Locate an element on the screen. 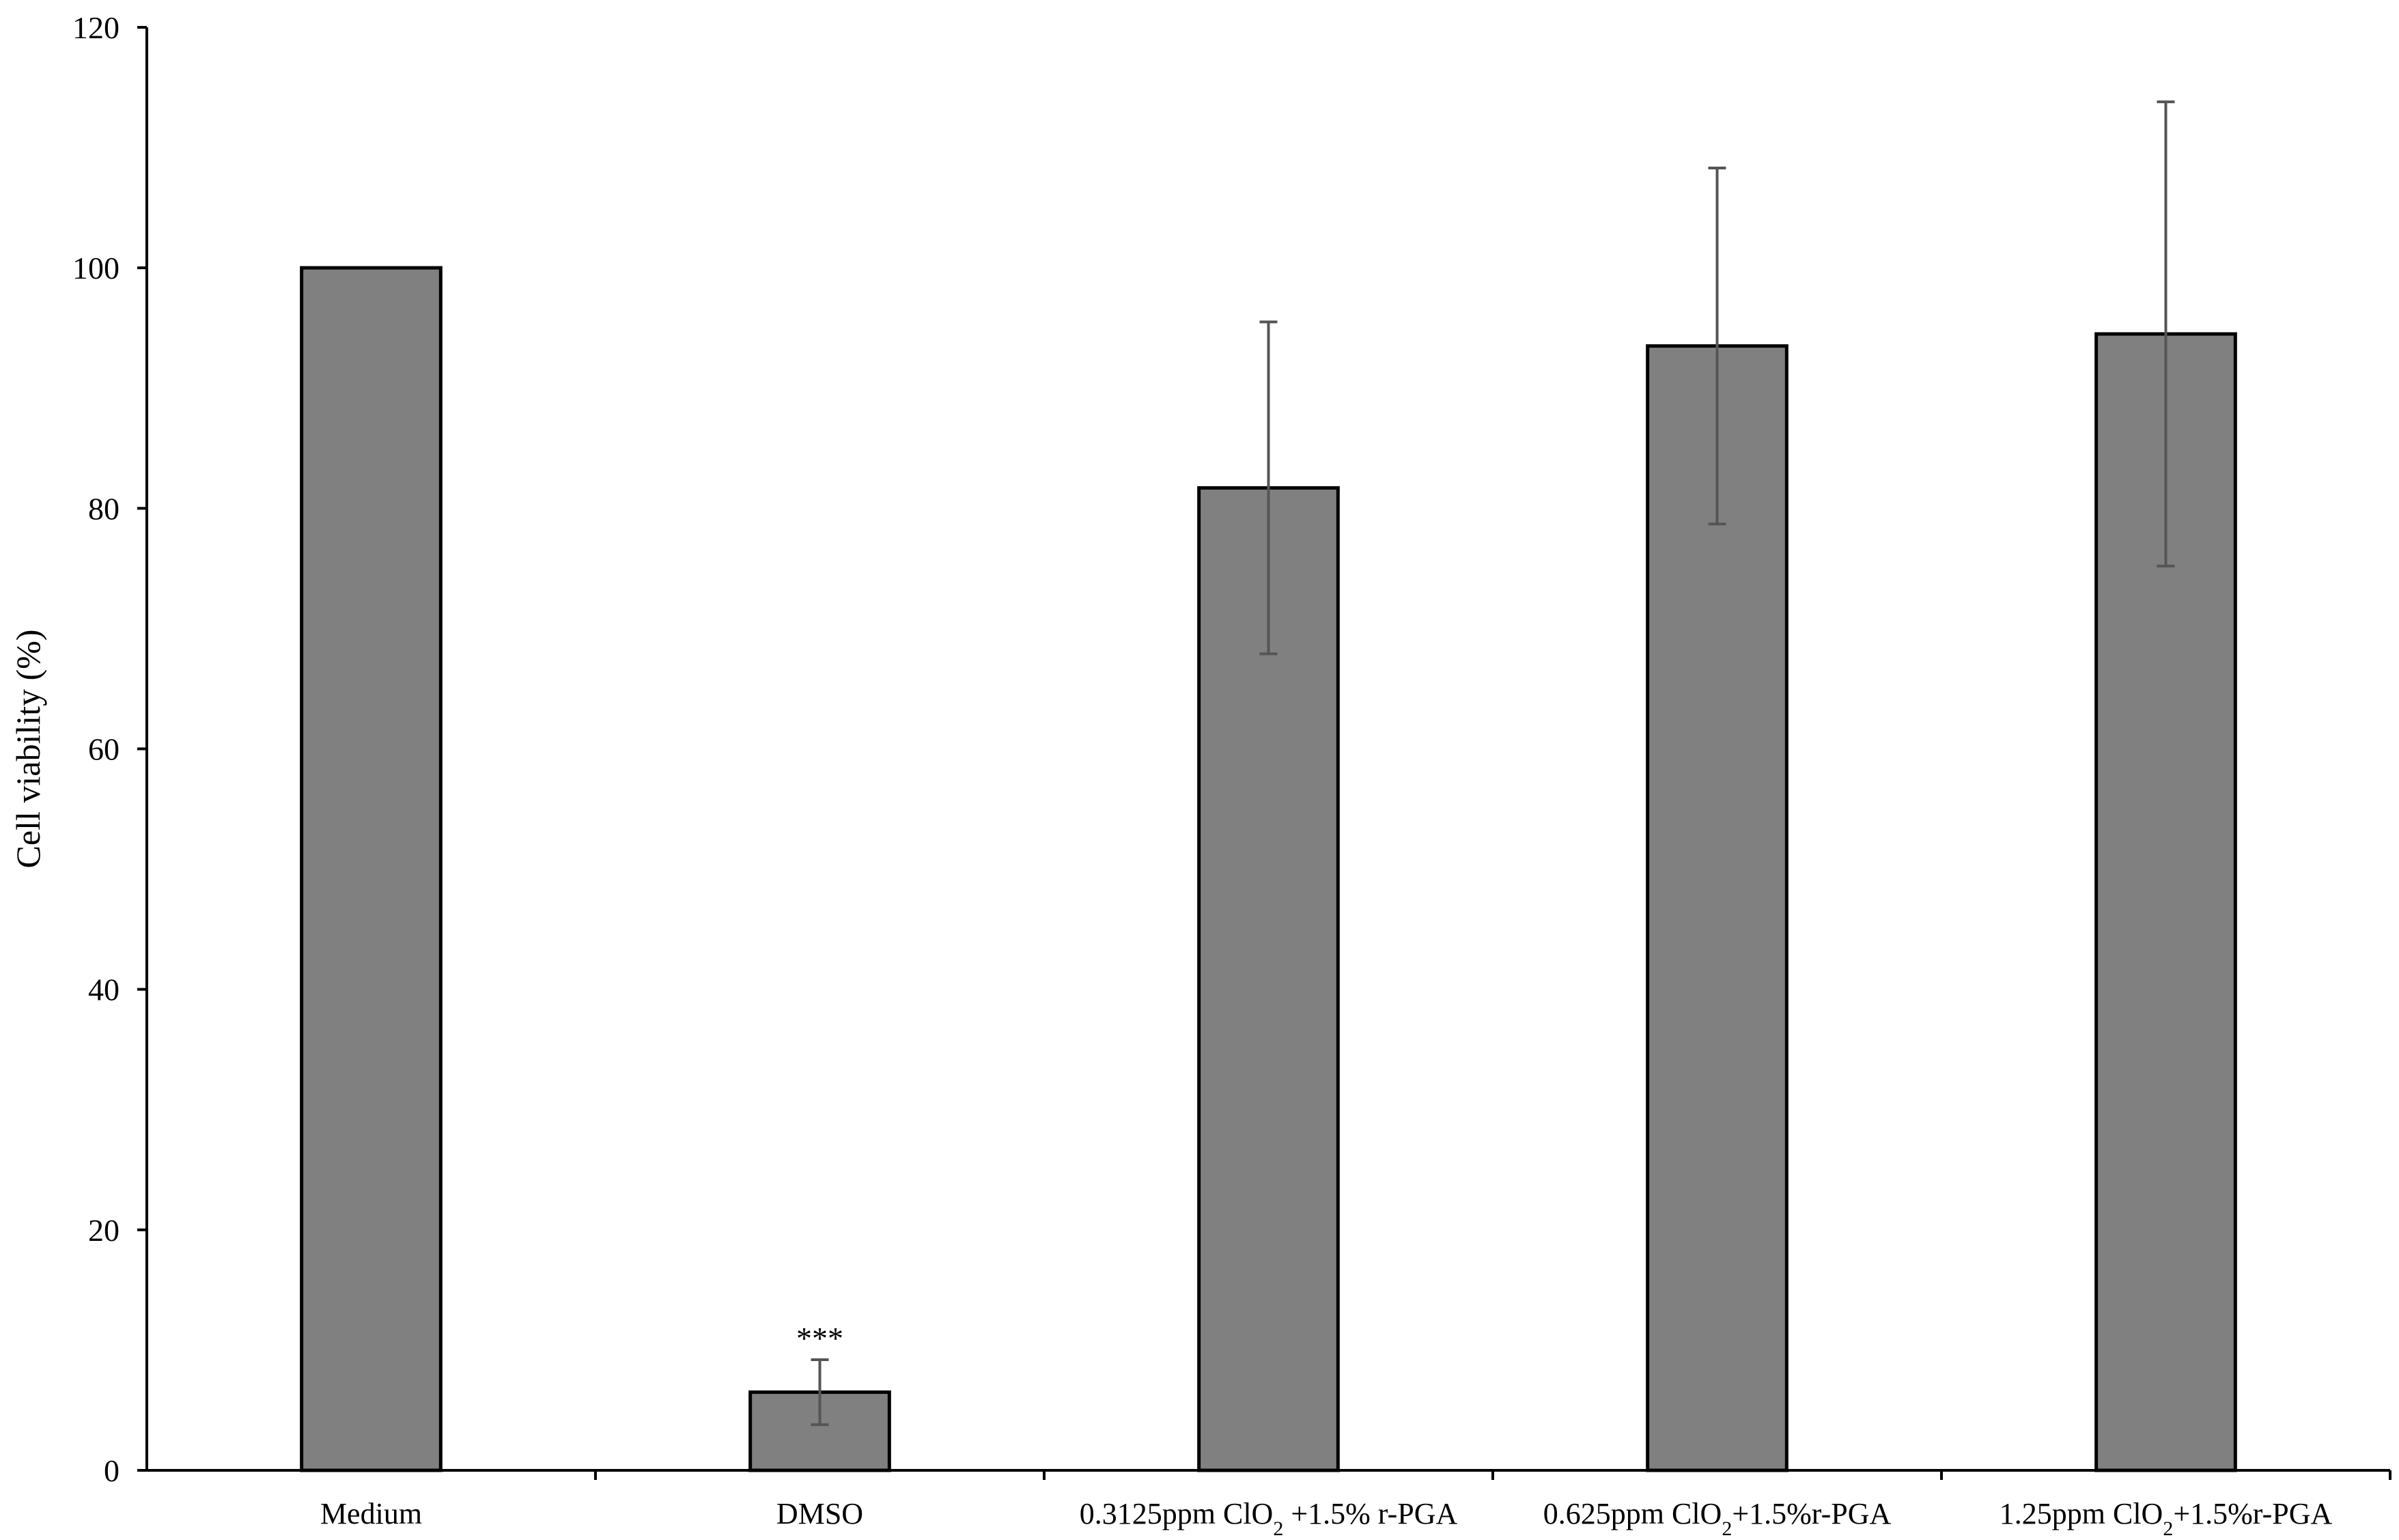 The image size is (2399, 1540). annotations: *** is located at coordinates (819, 1338).